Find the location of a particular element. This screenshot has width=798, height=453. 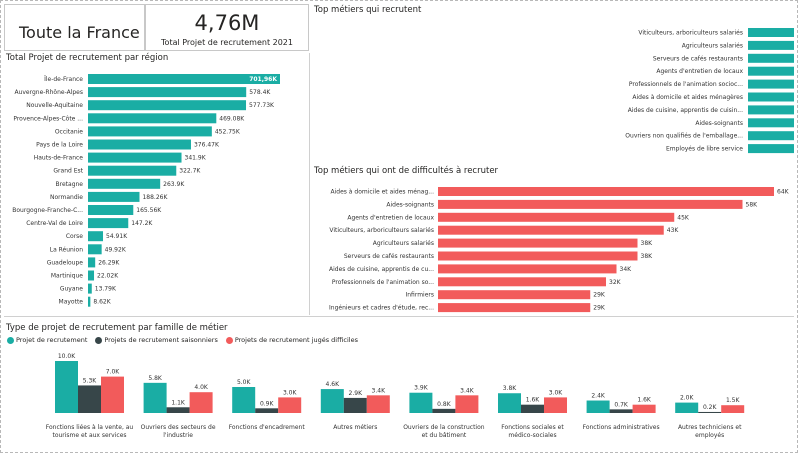

legend-item-difficult: Projets de recrutement jugés difficiles is located at coordinates (291, 340).